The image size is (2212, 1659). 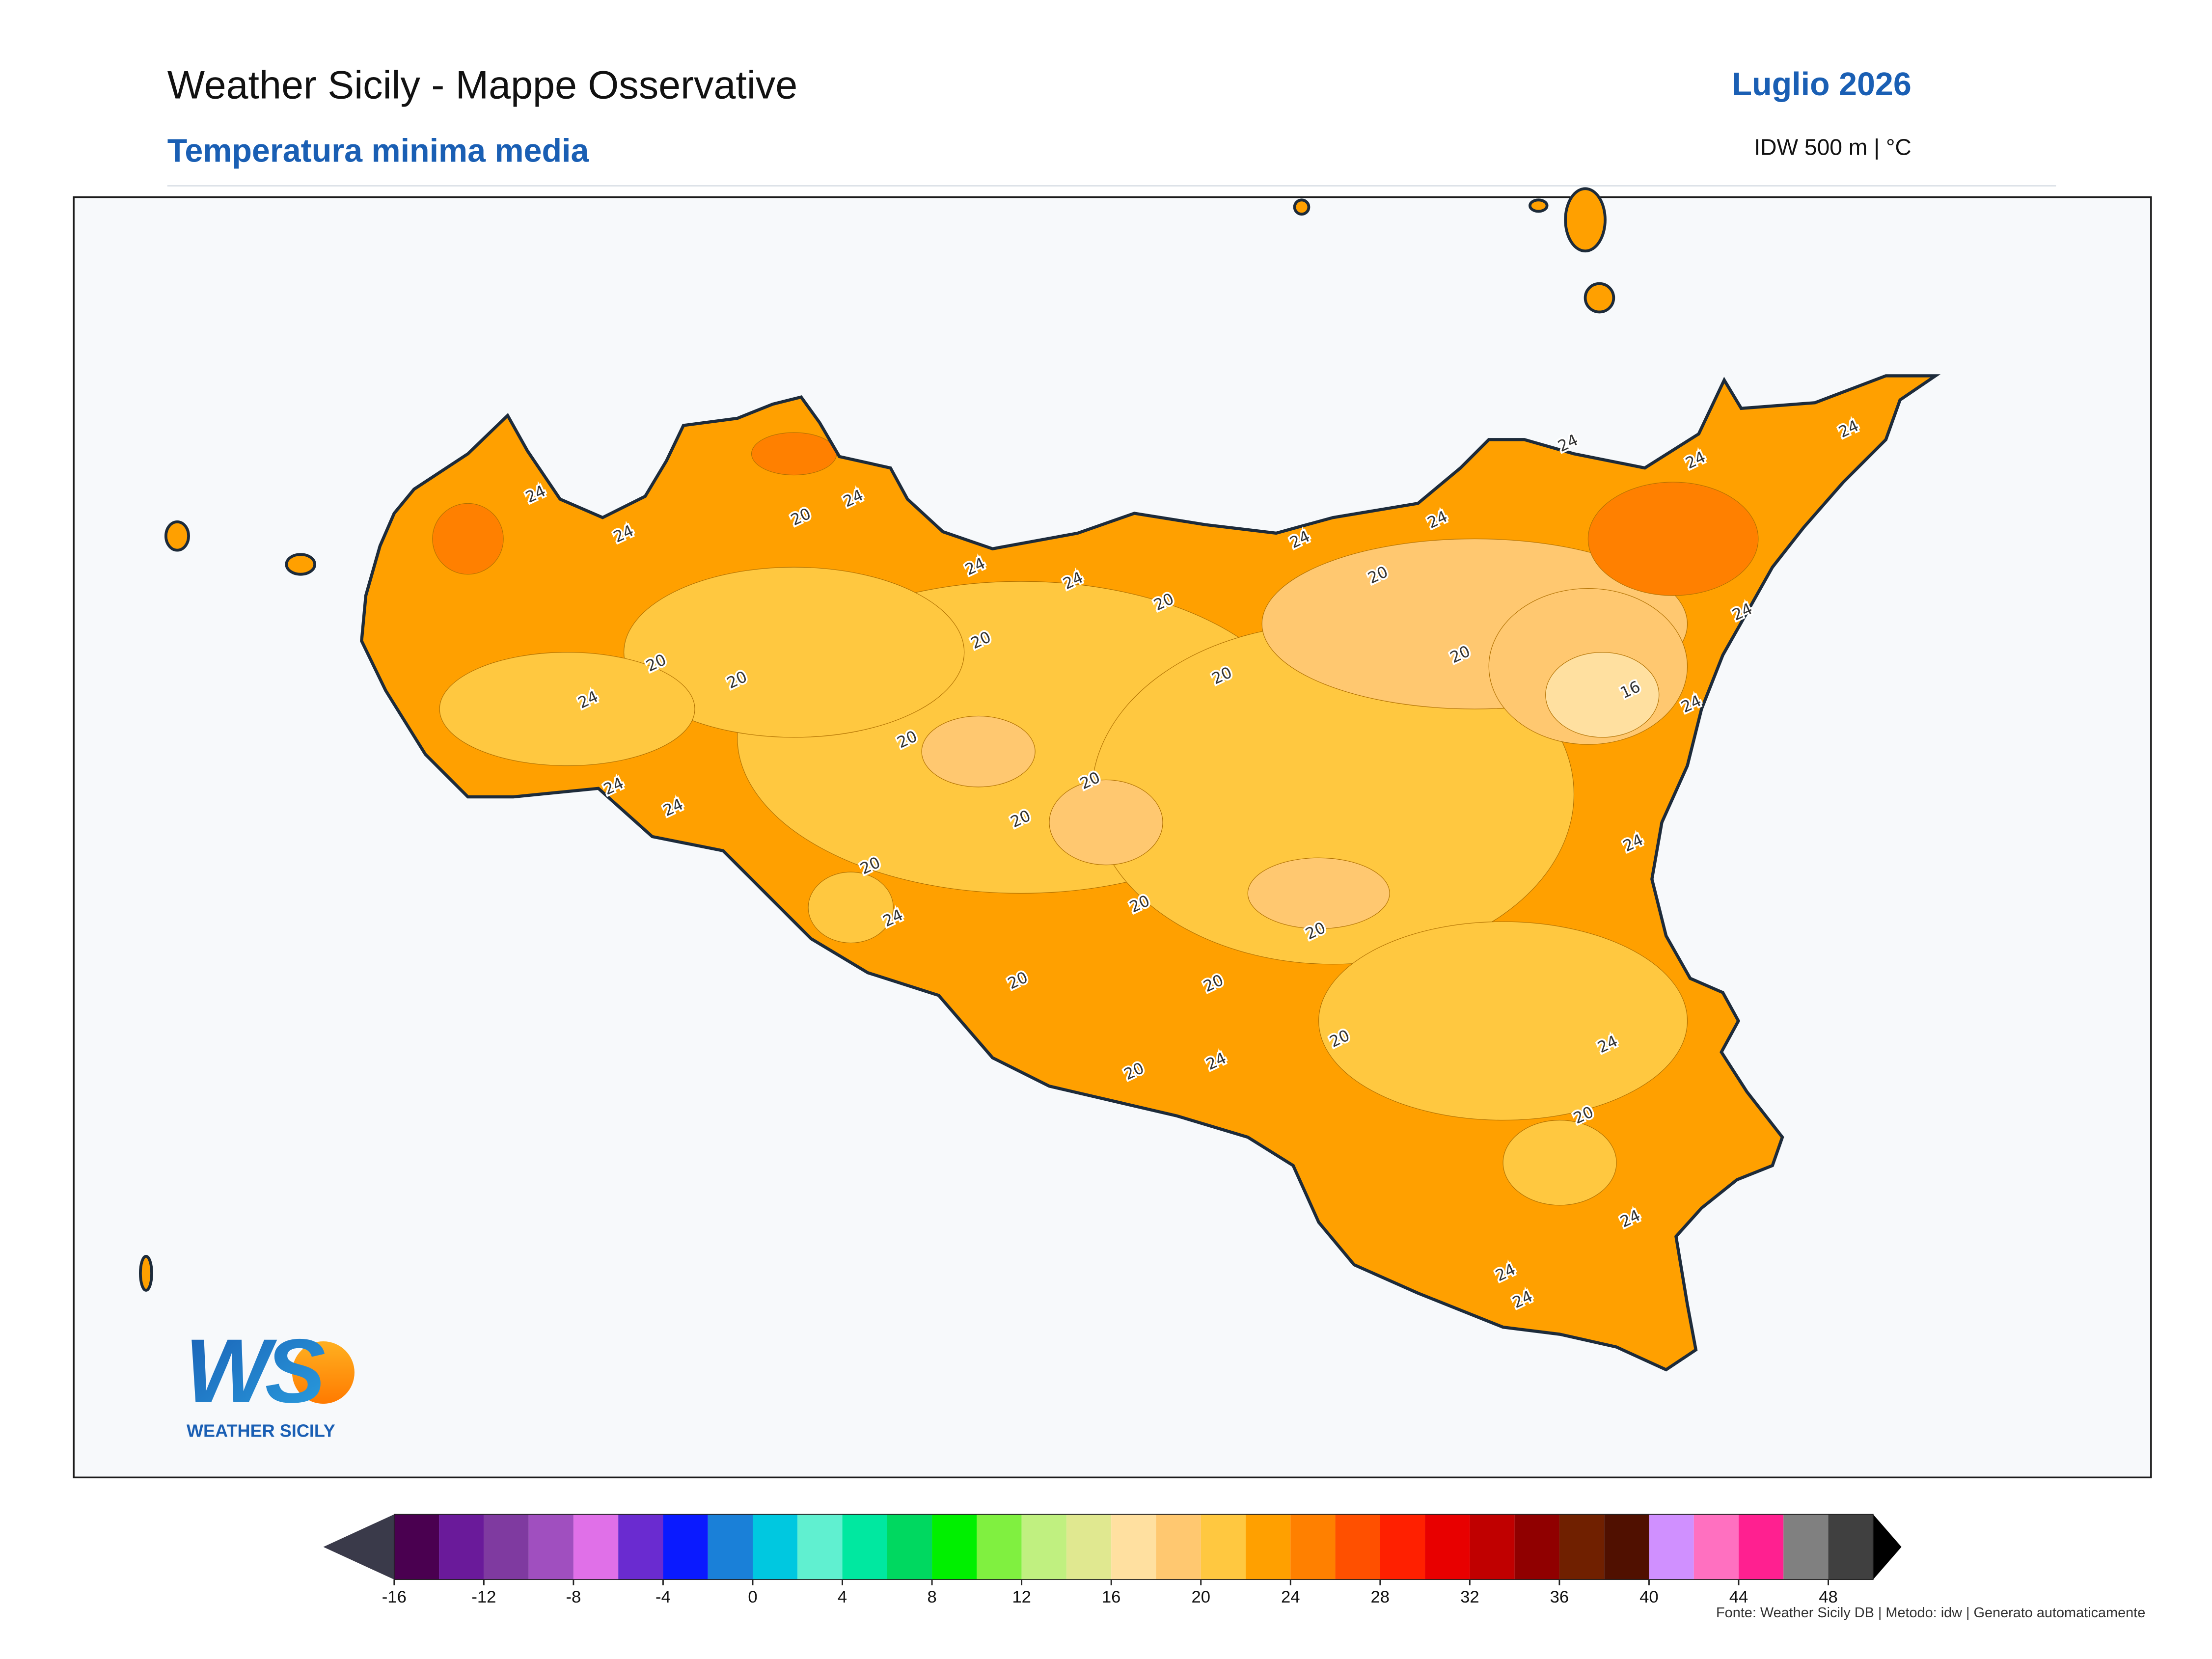 What do you see at coordinates (1821, 84) in the screenshot?
I see `period: Luglio 2026` at bounding box center [1821, 84].